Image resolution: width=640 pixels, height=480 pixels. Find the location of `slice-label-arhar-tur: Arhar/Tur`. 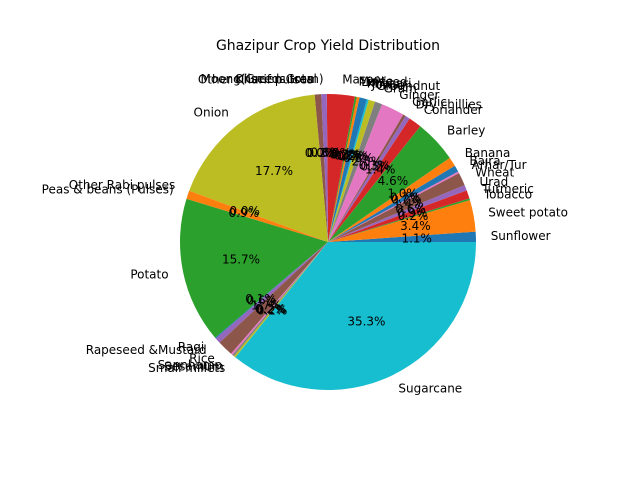

slice-label-arhar-tur: Arhar/Tur is located at coordinates (499, 165).